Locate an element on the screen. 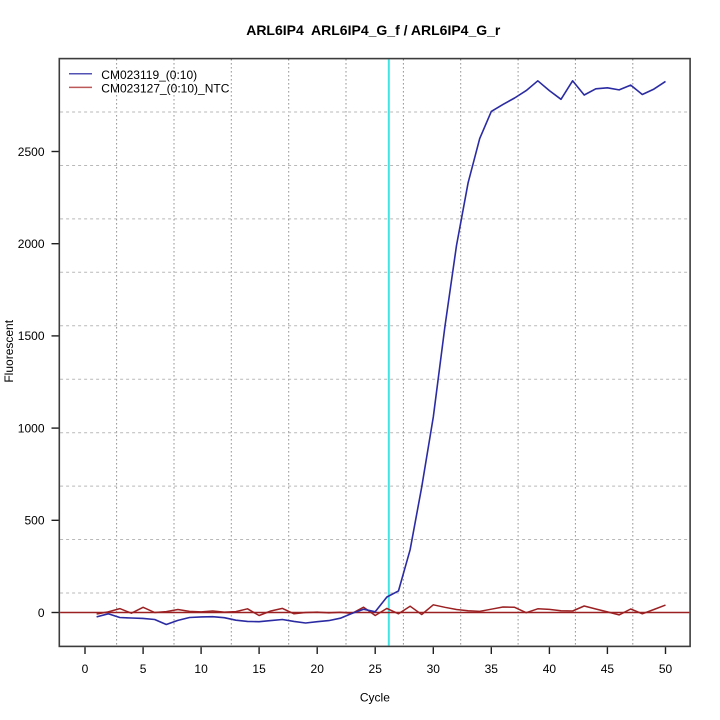  svg-text: Cycle is located at coordinates (375, 697).